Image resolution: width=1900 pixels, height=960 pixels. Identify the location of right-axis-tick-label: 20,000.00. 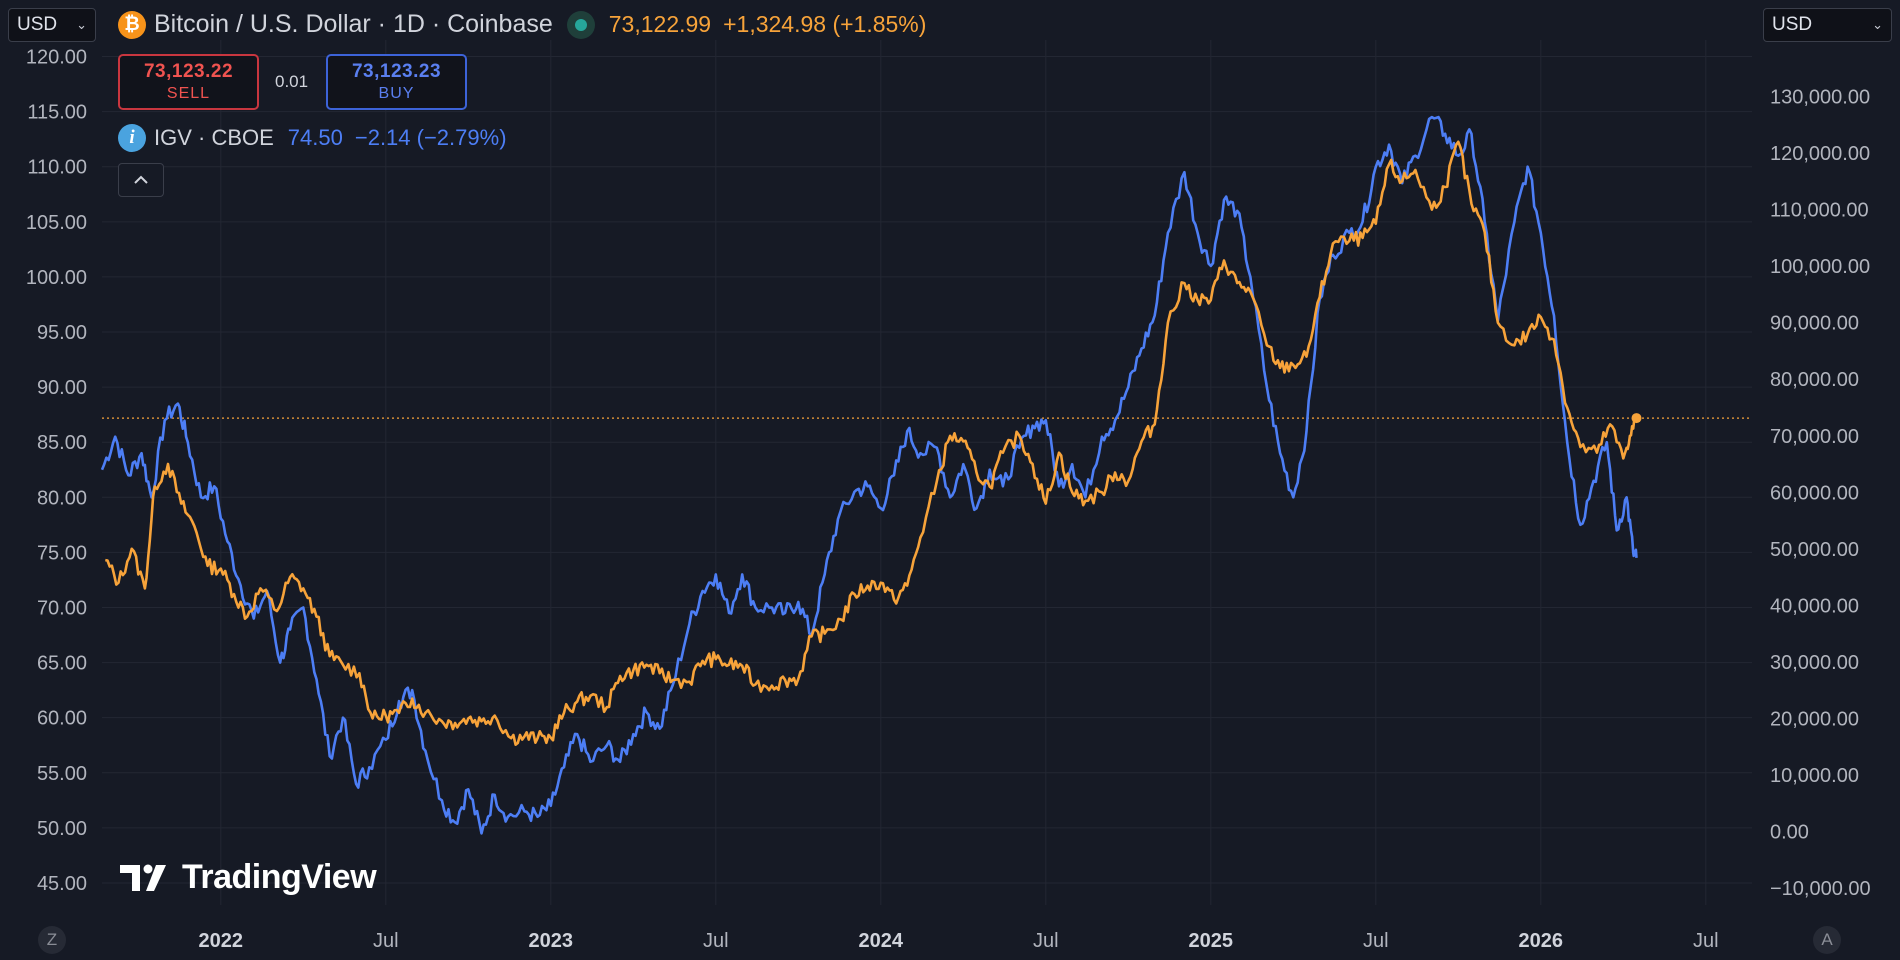
(1814, 719).